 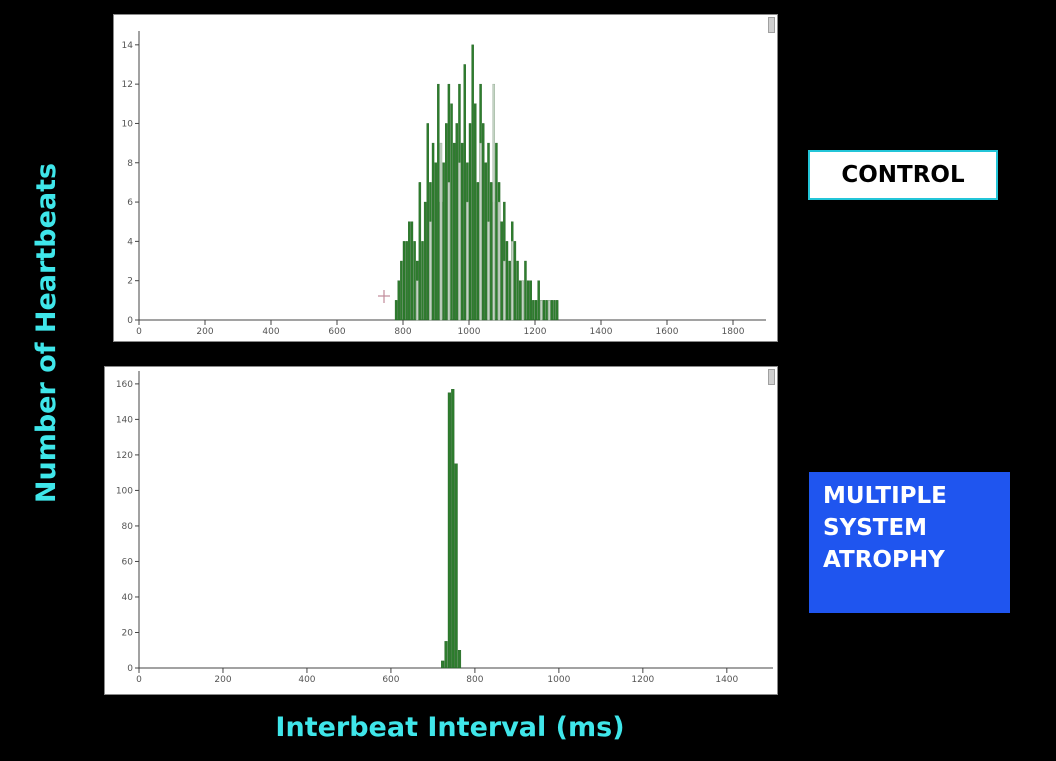 What do you see at coordinates (667, 332) in the screenshot?
I see `x-tick-label: 1600` at bounding box center [667, 332].